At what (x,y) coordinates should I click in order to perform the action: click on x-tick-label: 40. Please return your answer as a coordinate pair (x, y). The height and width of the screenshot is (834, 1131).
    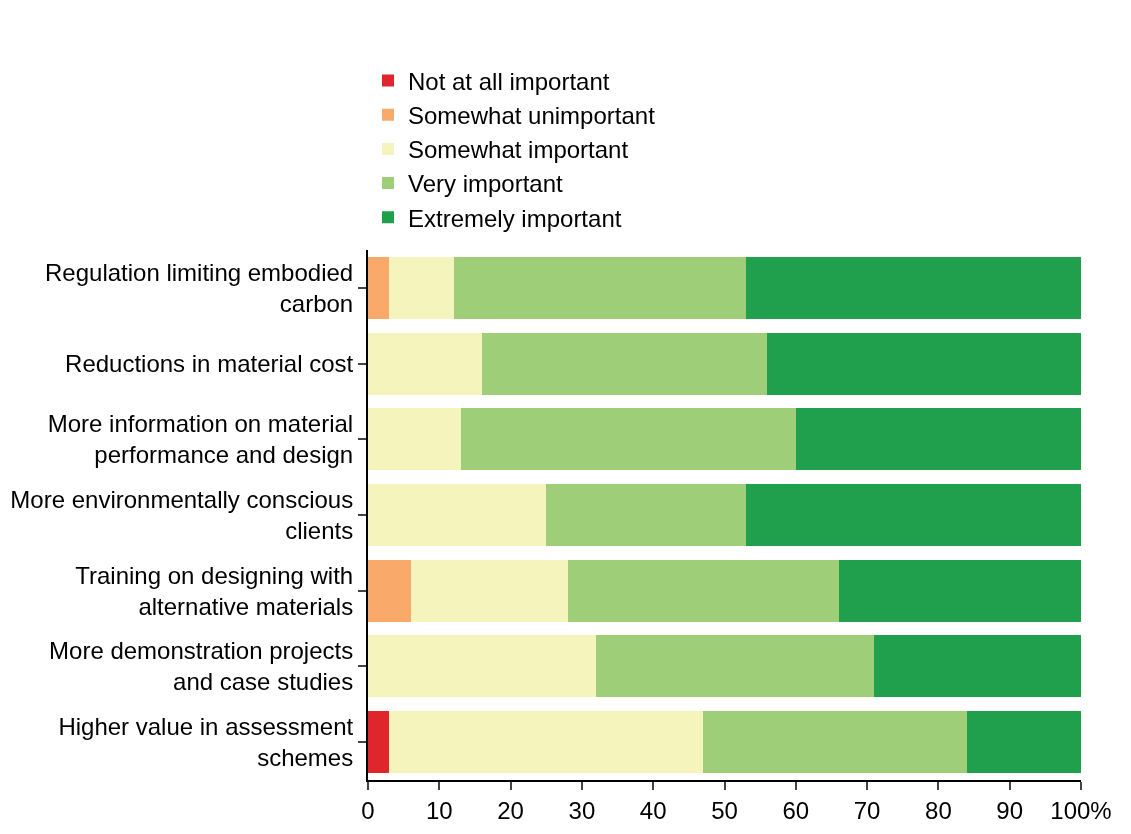
    Looking at the image, I should click on (653, 810).